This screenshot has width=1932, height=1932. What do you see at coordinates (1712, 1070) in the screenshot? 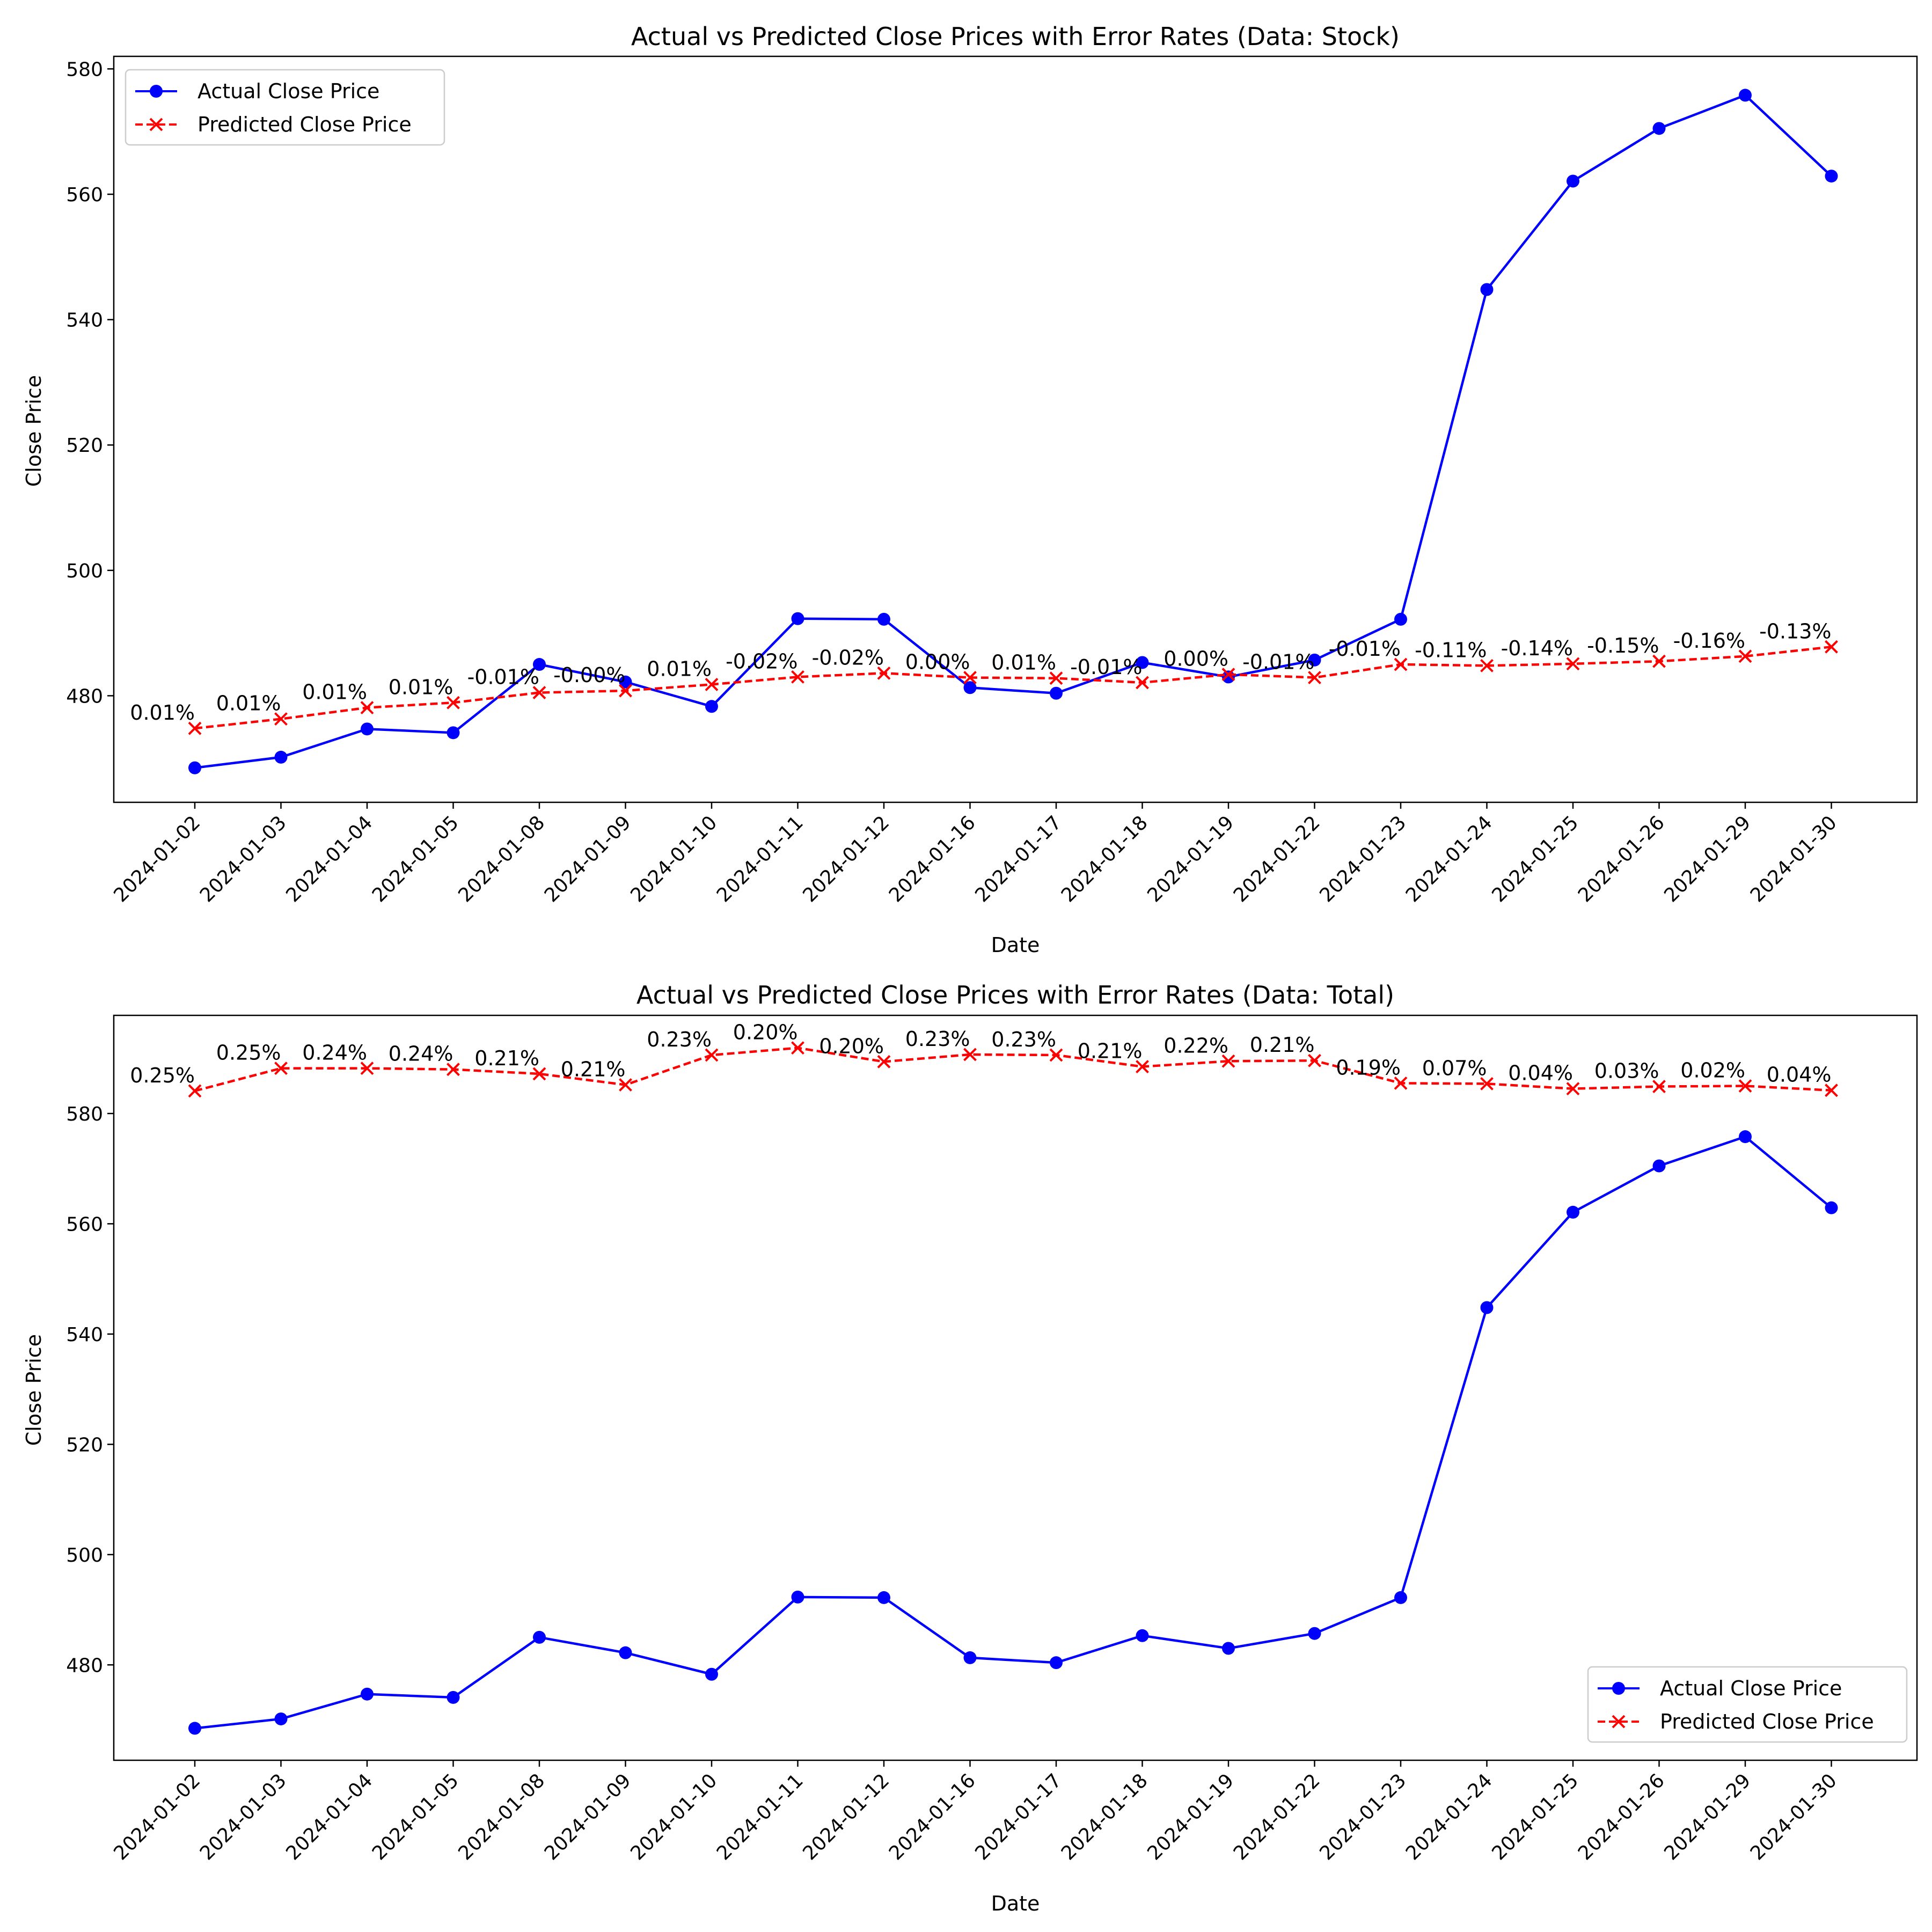
I see `error-rate-label: 0.02%` at bounding box center [1712, 1070].